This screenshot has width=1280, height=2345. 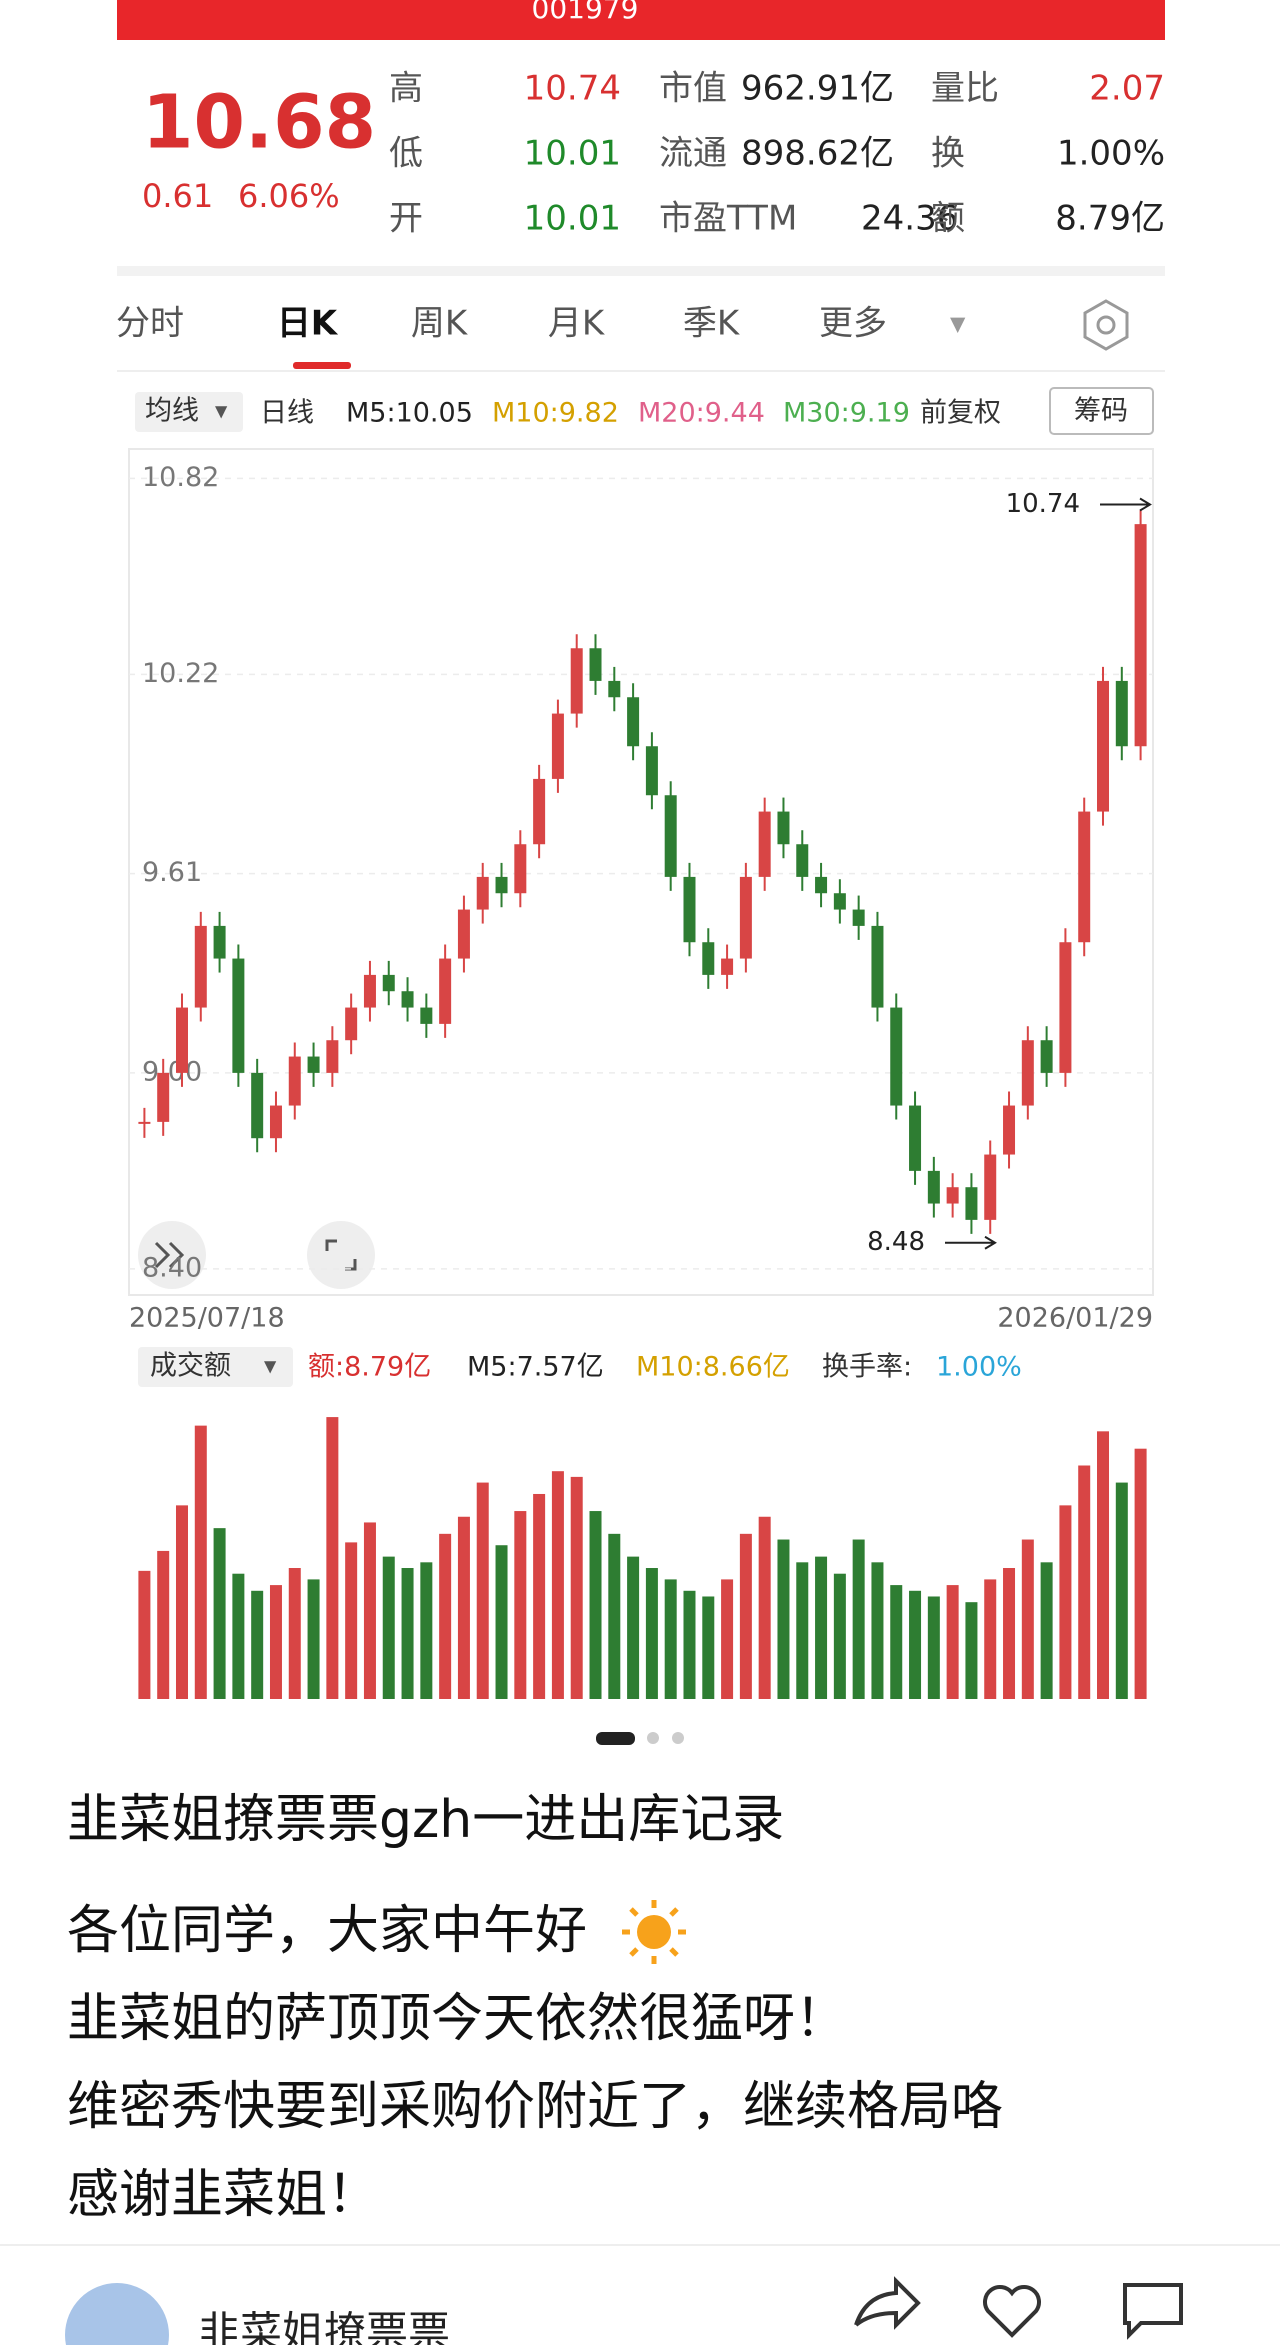 What do you see at coordinates (1110, 219) in the screenshot?
I see `stat-value: 8.79亿` at bounding box center [1110, 219].